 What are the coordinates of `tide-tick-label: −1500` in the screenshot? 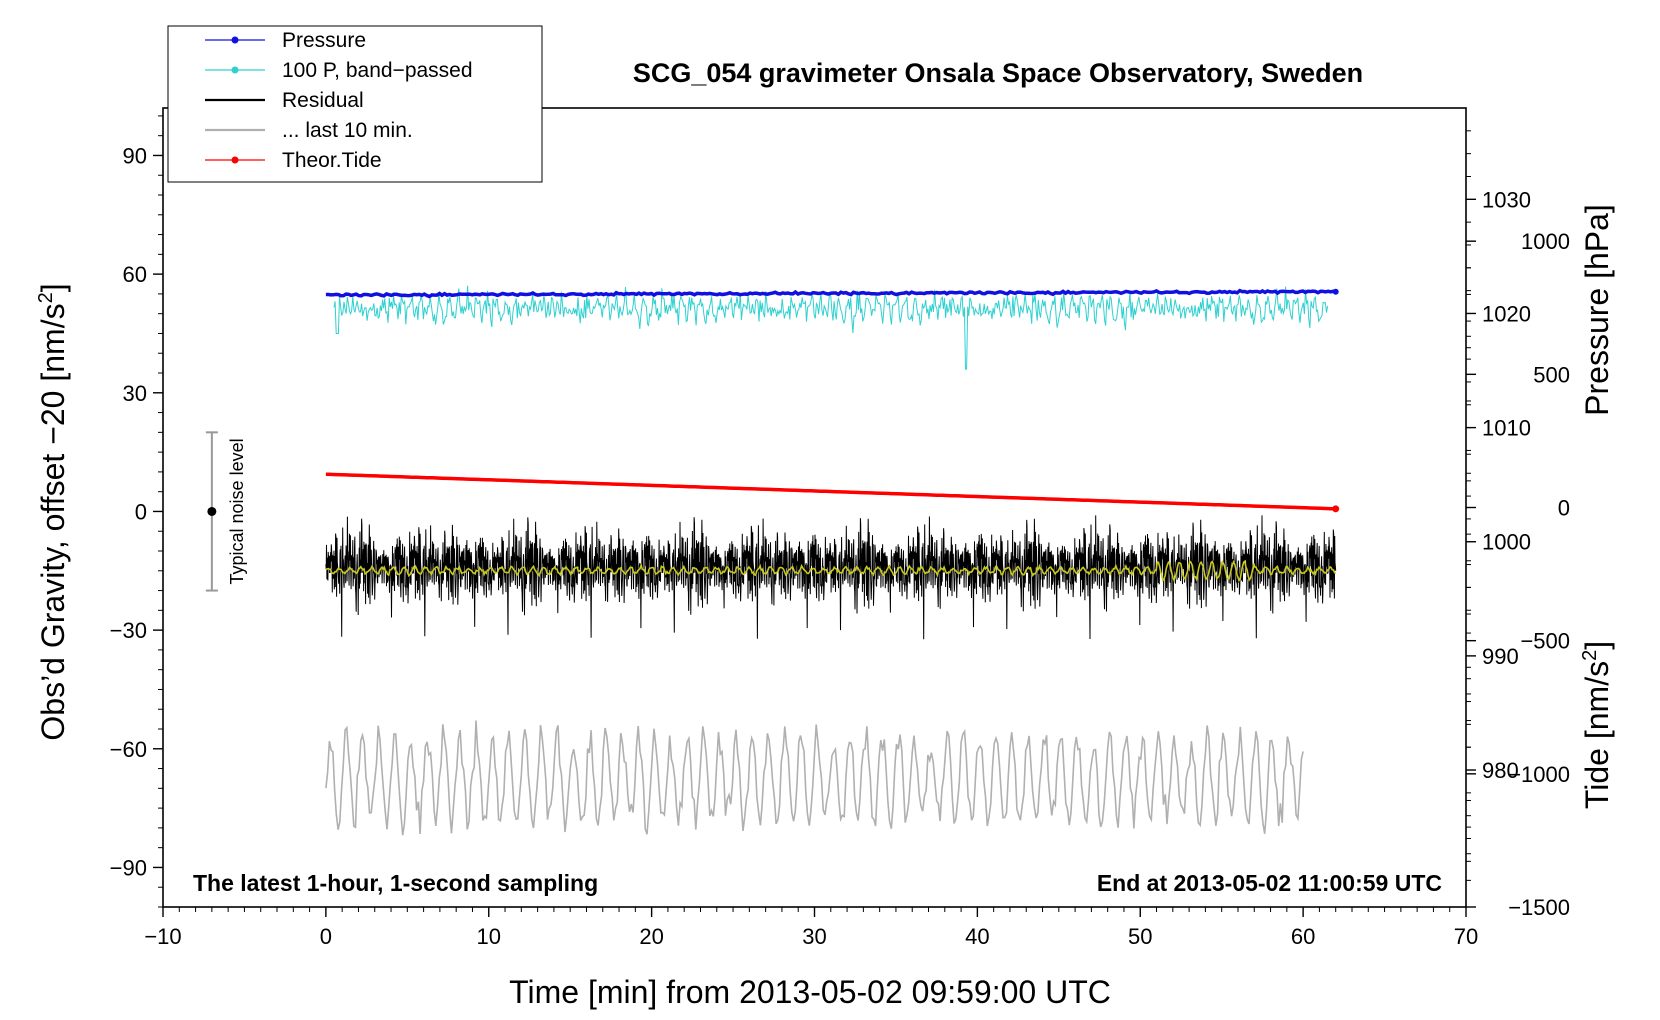 It's located at (1539, 907).